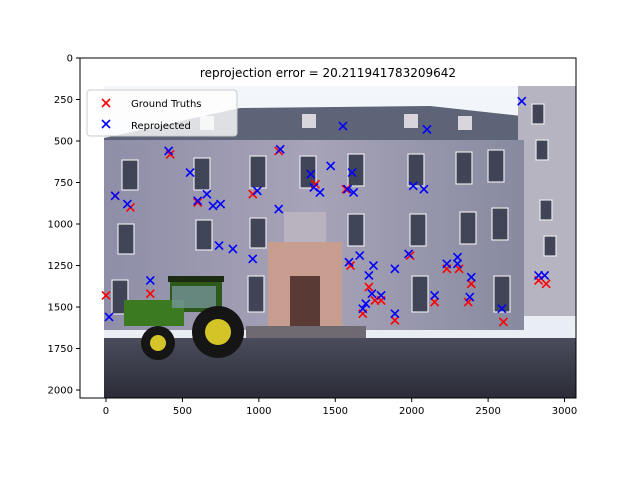 This screenshot has height=480, width=640. Describe the element at coordinates (60, 349) in the screenshot. I see `y-tick-label: 1750` at that location.